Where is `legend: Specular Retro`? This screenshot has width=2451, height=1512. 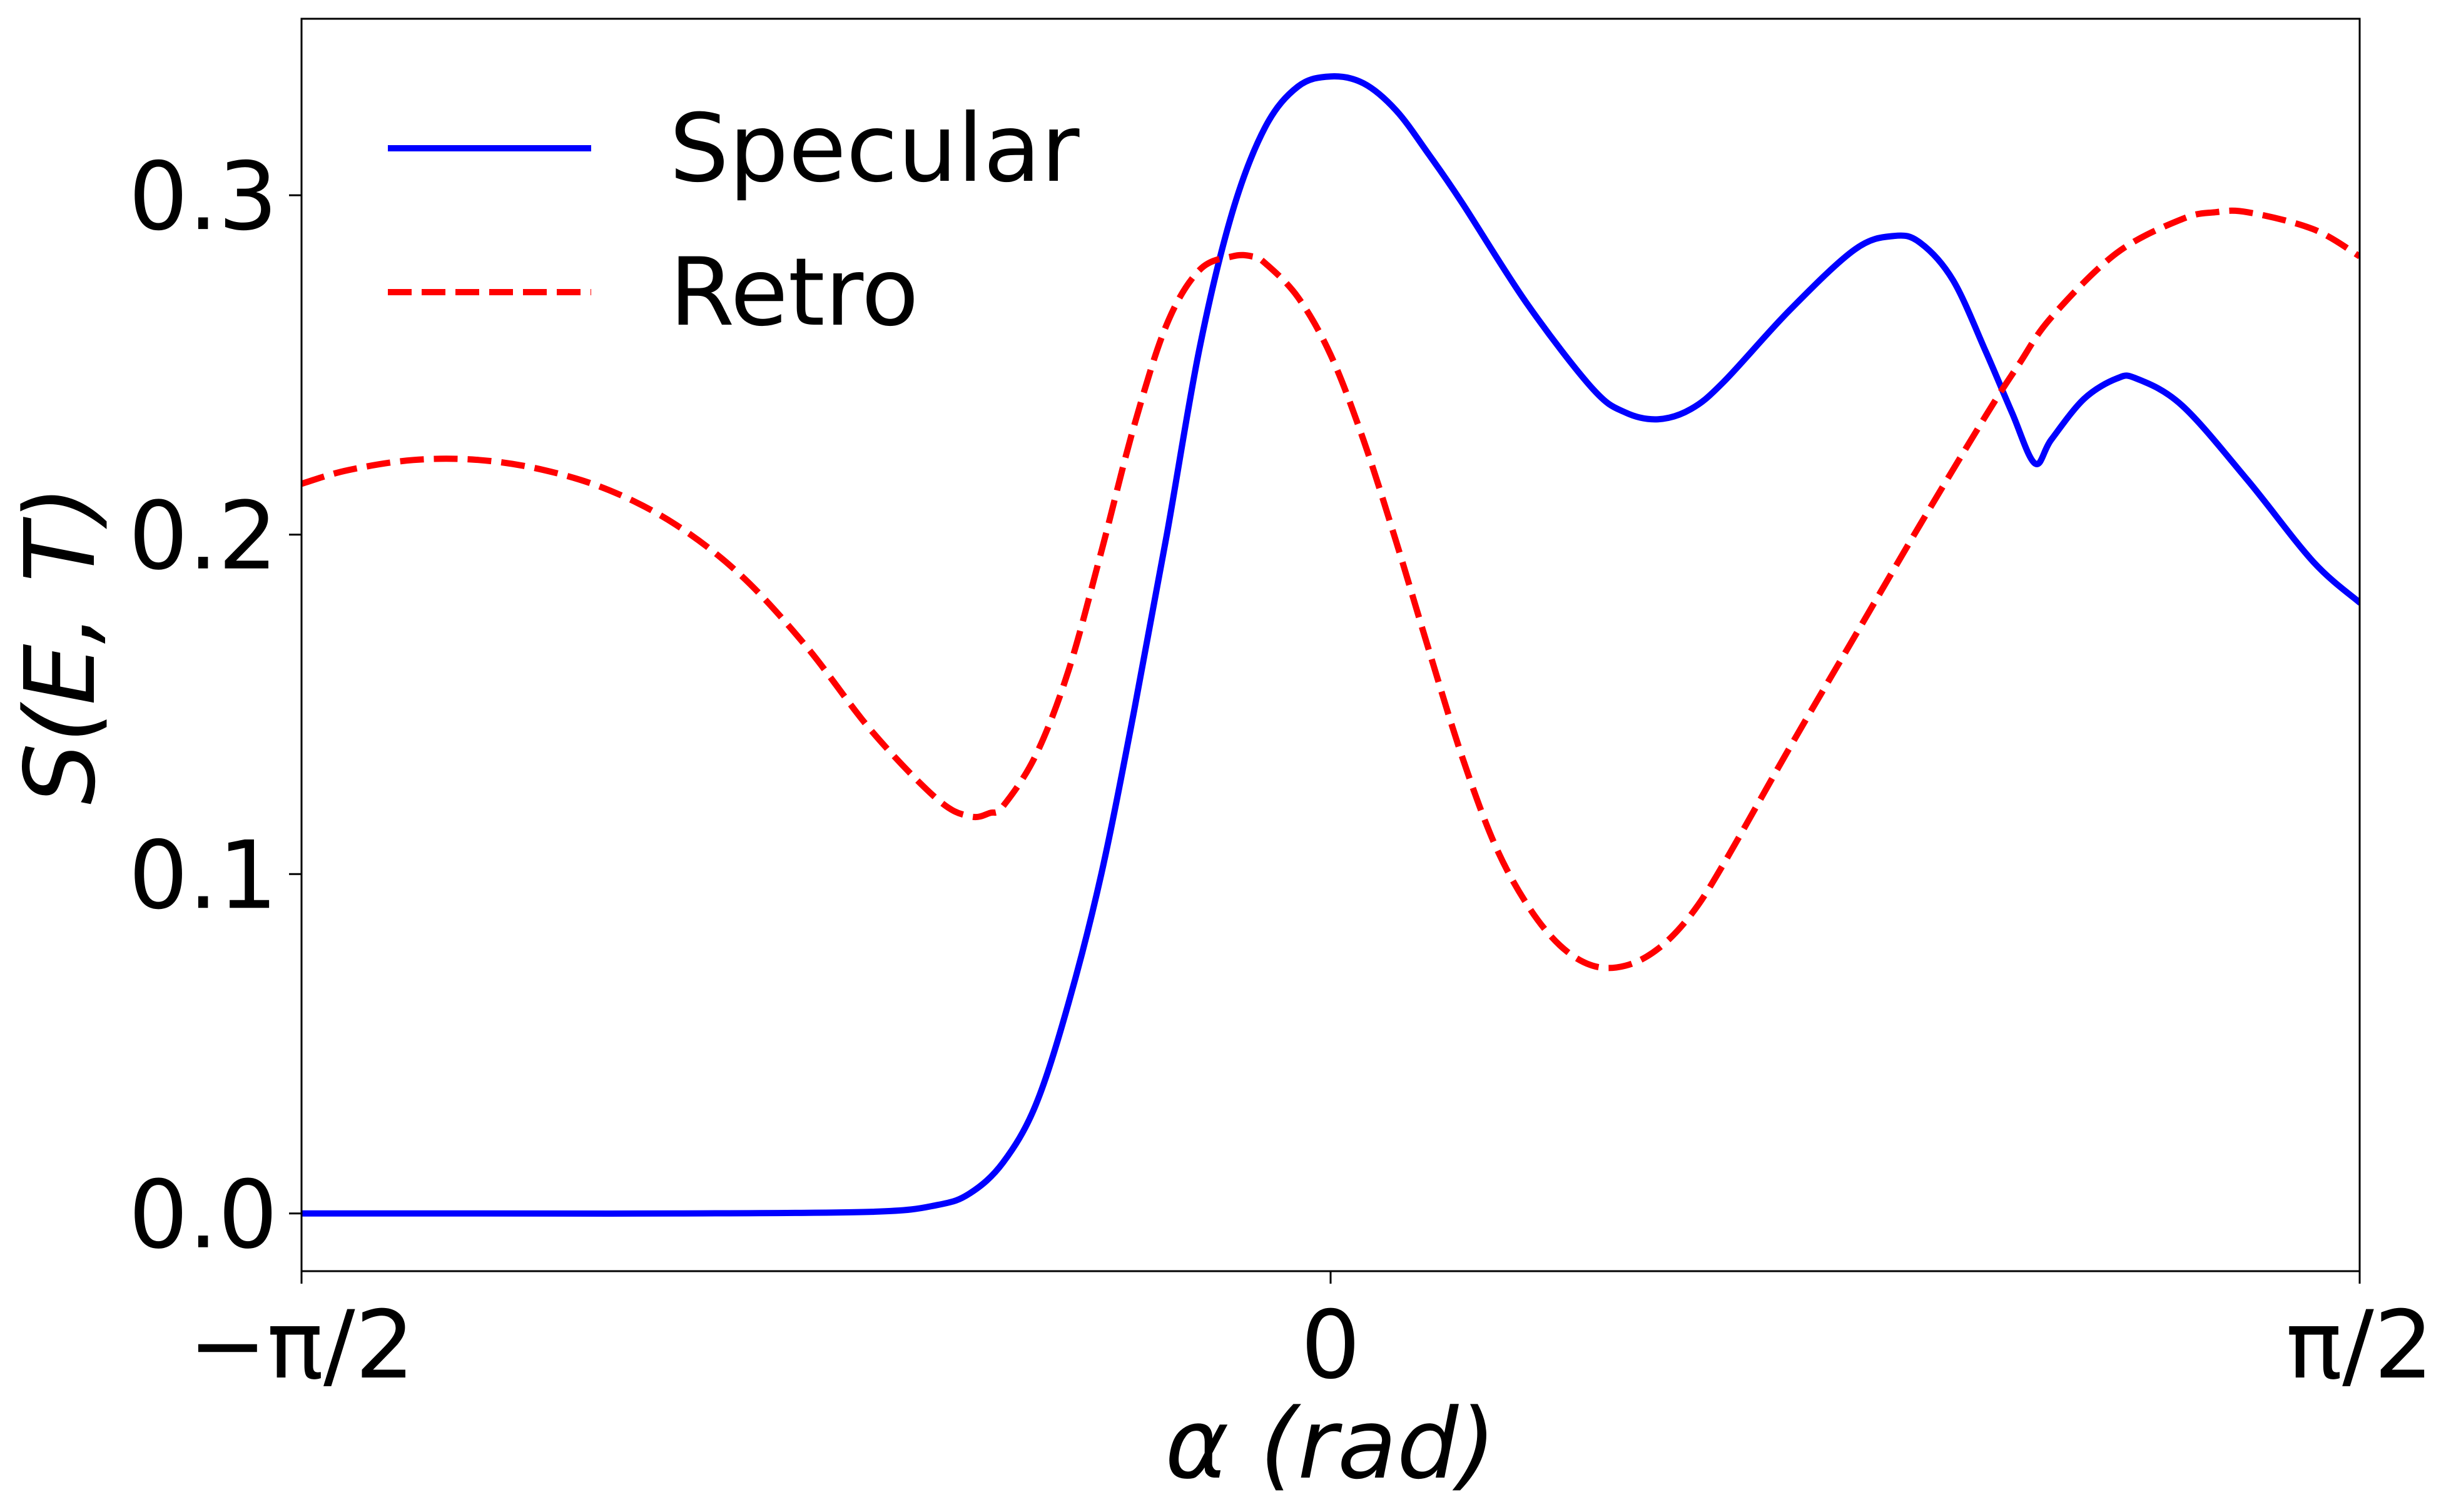 legend: Specular Retro is located at coordinates (734, 220).